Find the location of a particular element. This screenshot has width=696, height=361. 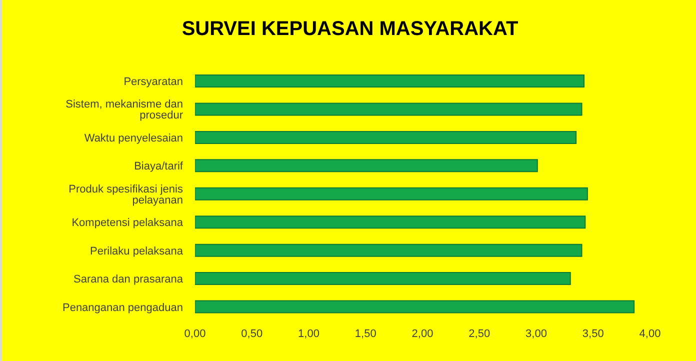

x-tick-label: 3,00 is located at coordinates (536, 334).